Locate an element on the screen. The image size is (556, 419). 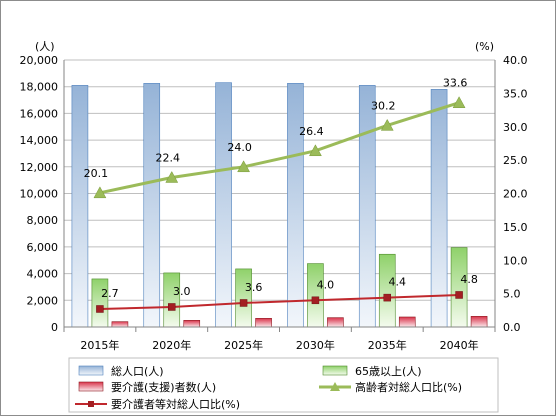
x-tick-label: 2035年 is located at coordinates (387, 345).